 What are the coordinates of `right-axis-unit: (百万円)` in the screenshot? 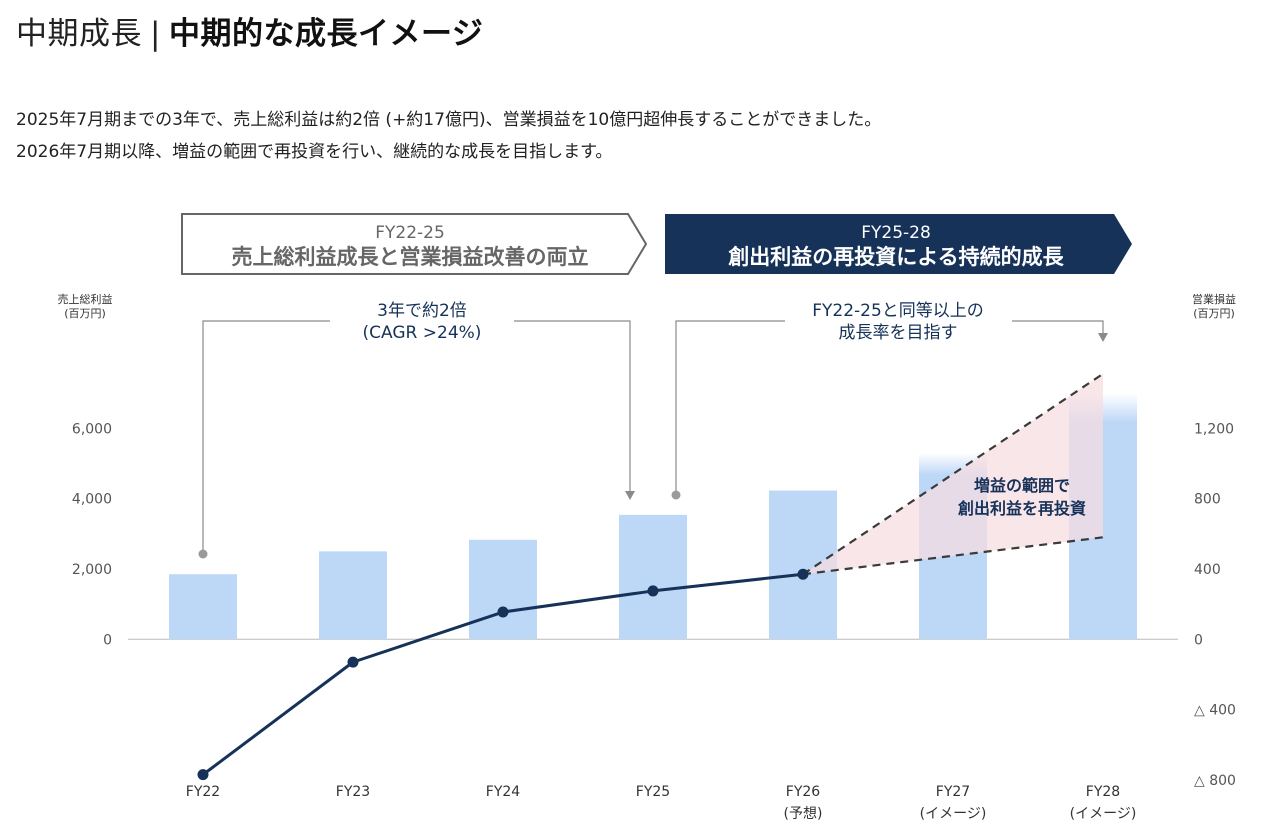 It's located at (1214, 313).